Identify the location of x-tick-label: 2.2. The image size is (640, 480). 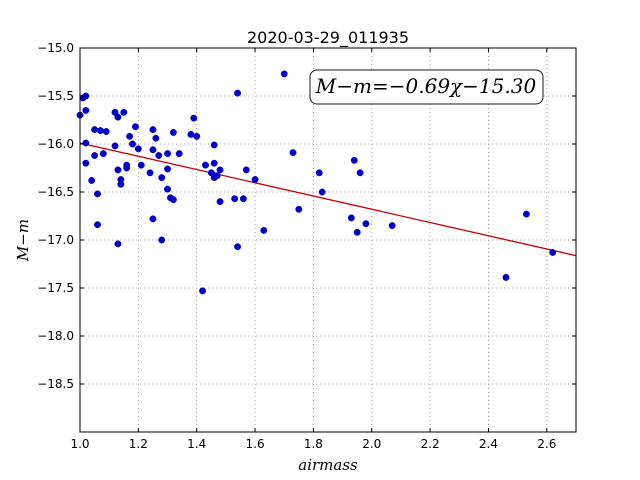
(430, 444).